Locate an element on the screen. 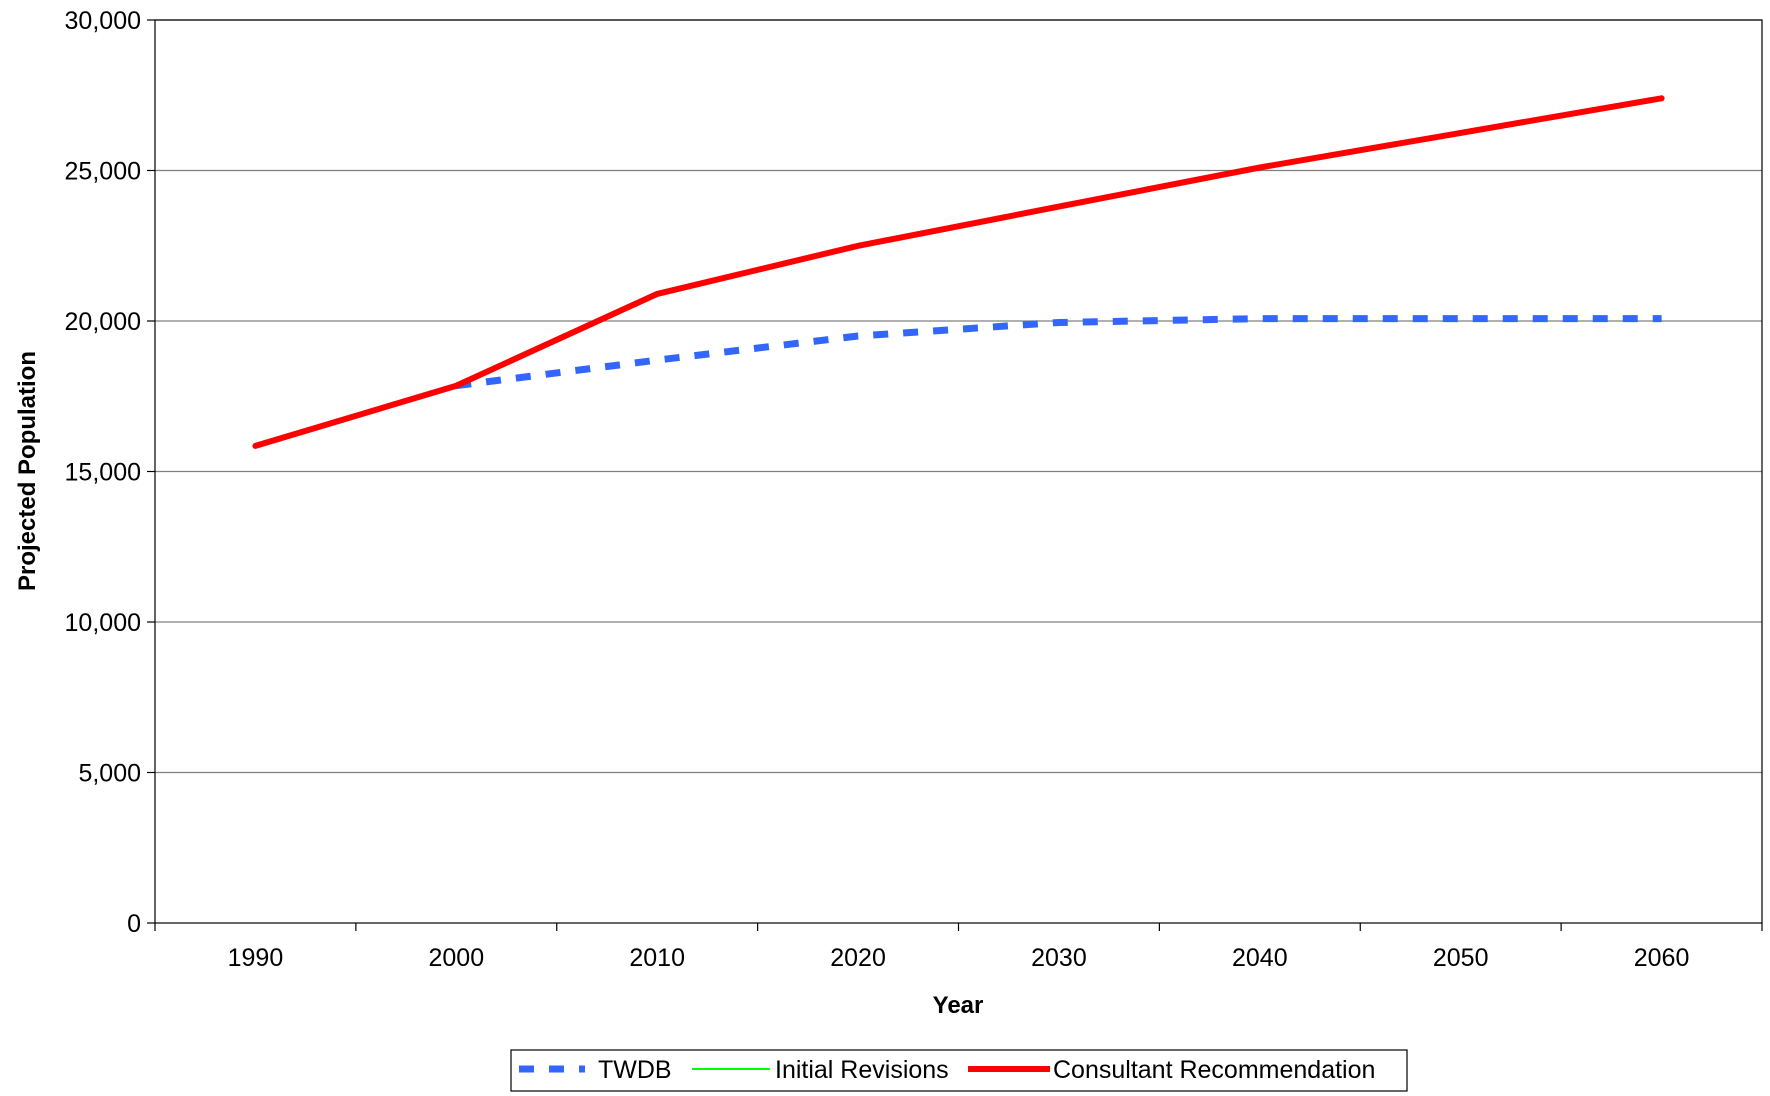 The width and height of the screenshot is (1770, 1096). y-tick-label: 30,000 is located at coordinates (103, 21).